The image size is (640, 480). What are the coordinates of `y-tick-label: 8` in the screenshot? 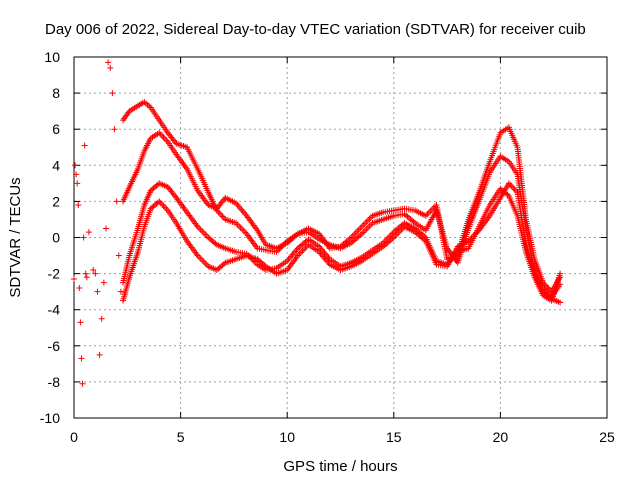 It's located at (56, 93).